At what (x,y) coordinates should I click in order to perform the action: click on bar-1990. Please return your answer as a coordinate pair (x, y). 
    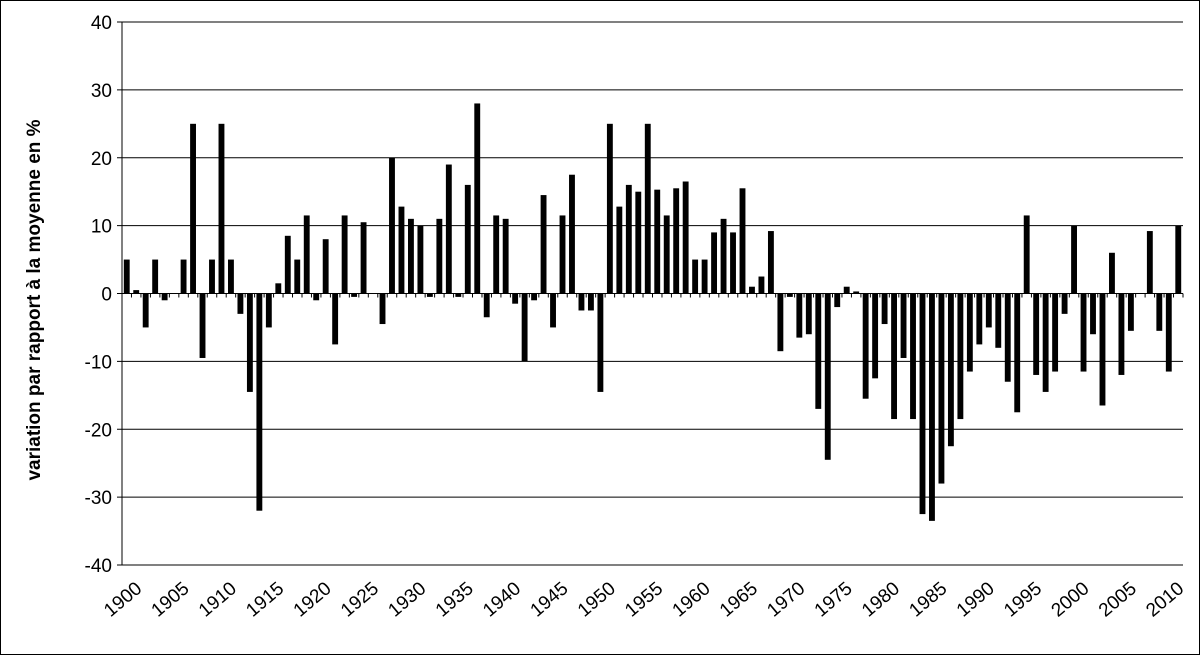
    Looking at the image, I should click on (979, 319).